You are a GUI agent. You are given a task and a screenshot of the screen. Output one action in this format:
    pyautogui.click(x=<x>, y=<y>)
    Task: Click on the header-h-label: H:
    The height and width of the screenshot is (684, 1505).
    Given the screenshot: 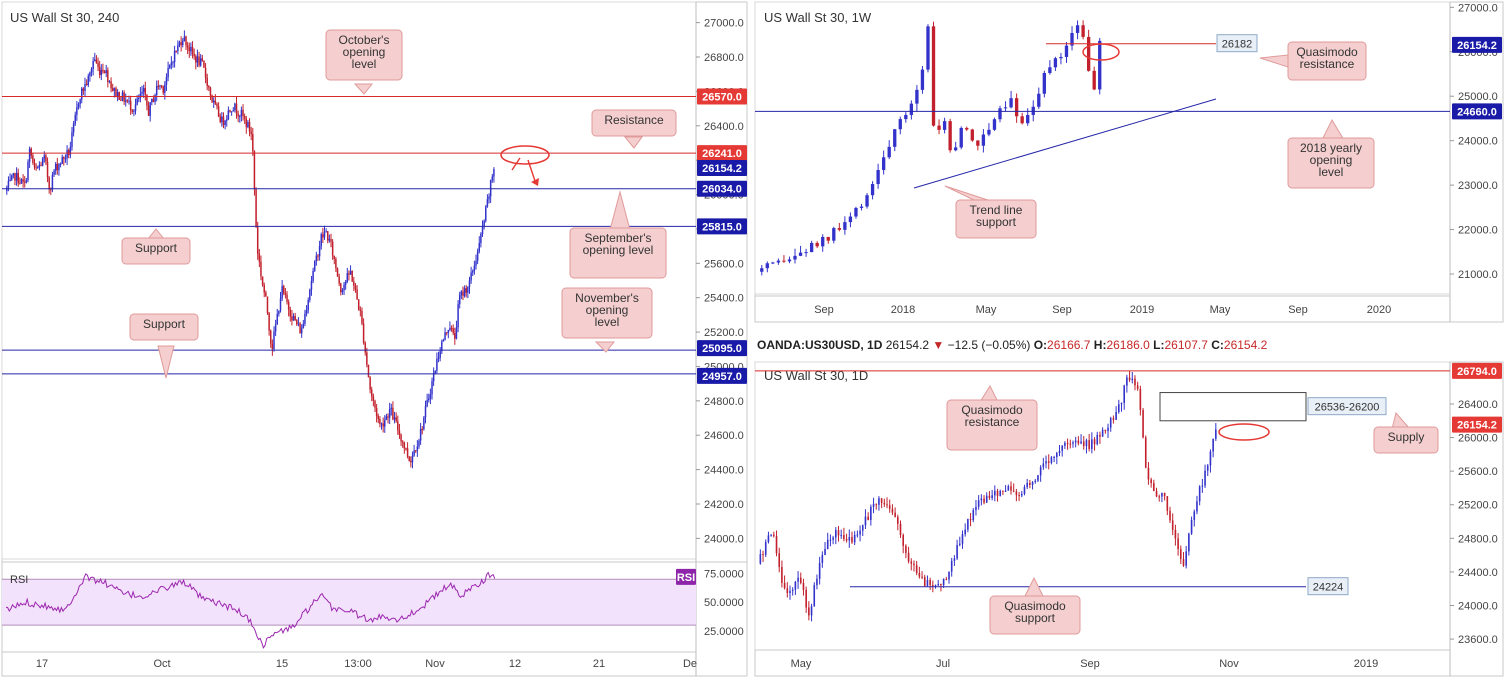 What is the action you would take?
    pyautogui.click(x=1098, y=345)
    